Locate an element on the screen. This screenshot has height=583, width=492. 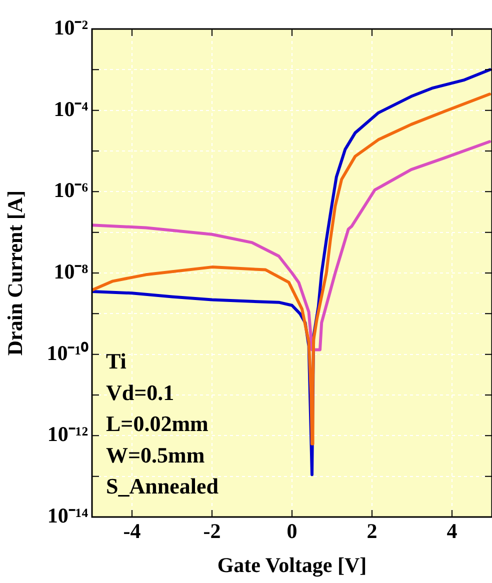
x-axis-title: Gate Voltage [V] is located at coordinates (292, 564).